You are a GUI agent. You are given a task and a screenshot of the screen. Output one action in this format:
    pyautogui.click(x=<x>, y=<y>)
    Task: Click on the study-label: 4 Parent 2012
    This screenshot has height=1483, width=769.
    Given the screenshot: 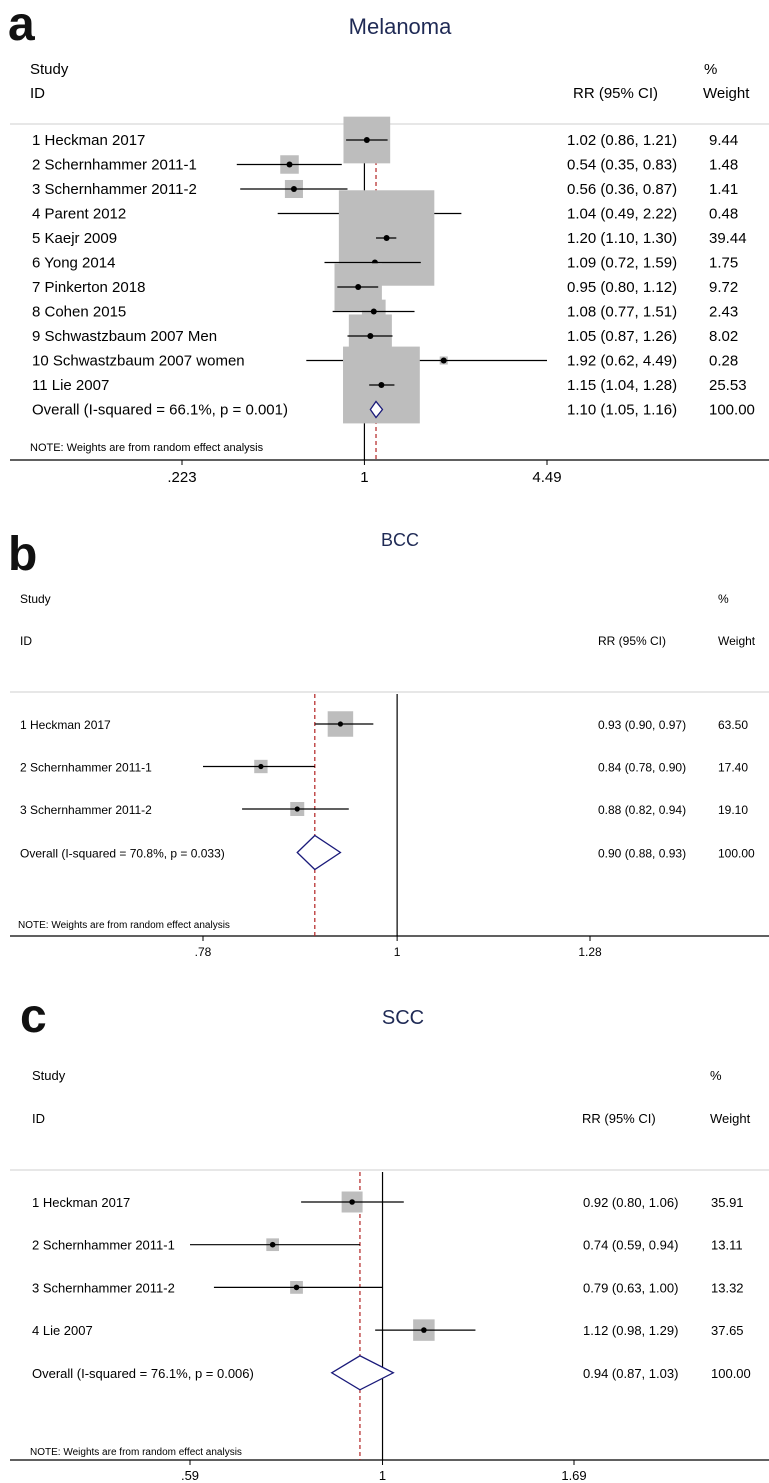 What is the action you would take?
    pyautogui.click(x=79, y=214)
    